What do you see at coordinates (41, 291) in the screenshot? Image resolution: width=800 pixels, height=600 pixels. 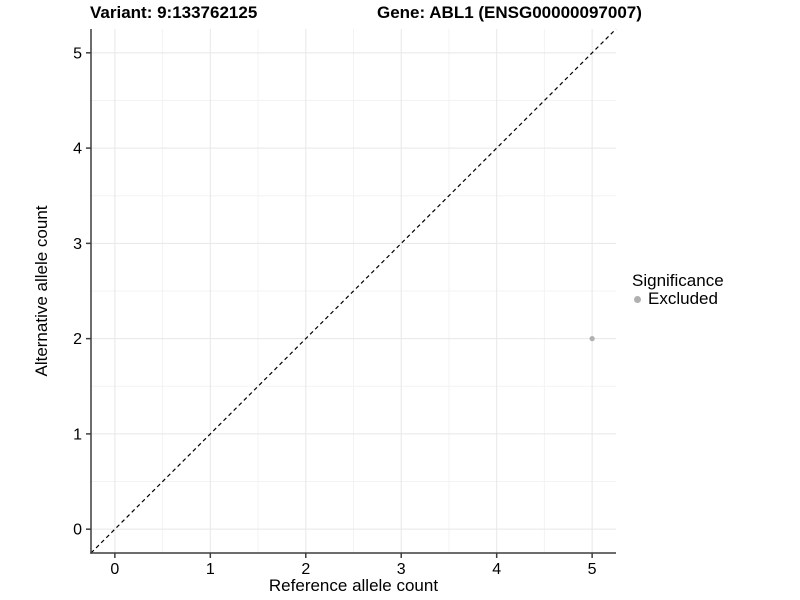 I see `y-axis-title: Alternative allele count` at bounding box center [41, 291].